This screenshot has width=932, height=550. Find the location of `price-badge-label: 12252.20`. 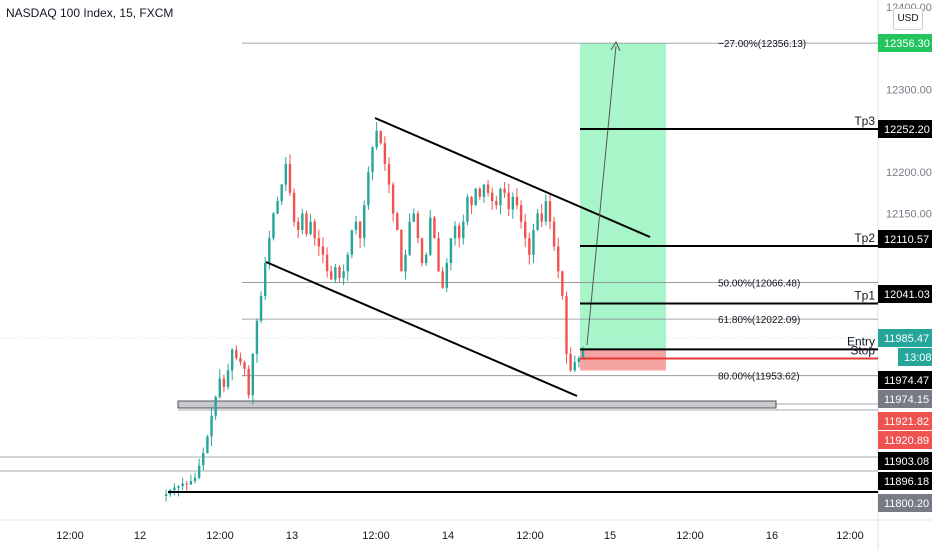

price-badge-label: 12252.20 is located at coordinates (907, 130).